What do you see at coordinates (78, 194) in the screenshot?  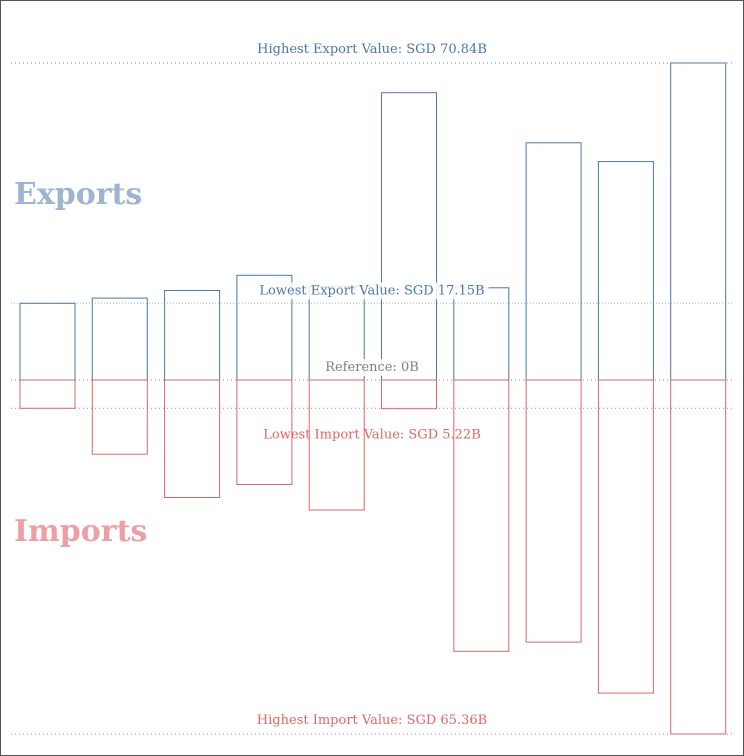 I see `exports-annotation: Exports` at bounding box center [78, 194].